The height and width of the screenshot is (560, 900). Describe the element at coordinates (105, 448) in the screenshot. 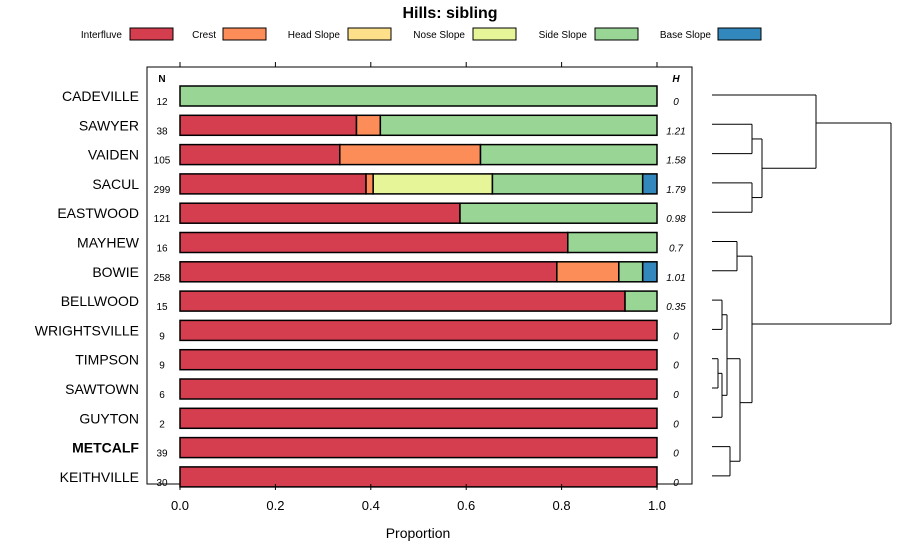

I see `row-label: METCALF` at that location.